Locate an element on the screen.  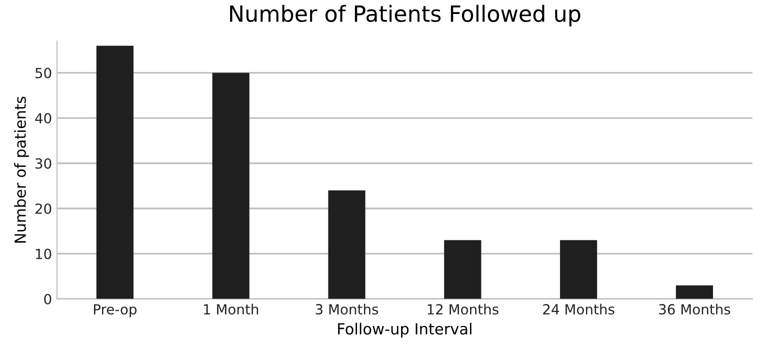
x-tick-label: 36 Months is located at coordinates (694, 309).